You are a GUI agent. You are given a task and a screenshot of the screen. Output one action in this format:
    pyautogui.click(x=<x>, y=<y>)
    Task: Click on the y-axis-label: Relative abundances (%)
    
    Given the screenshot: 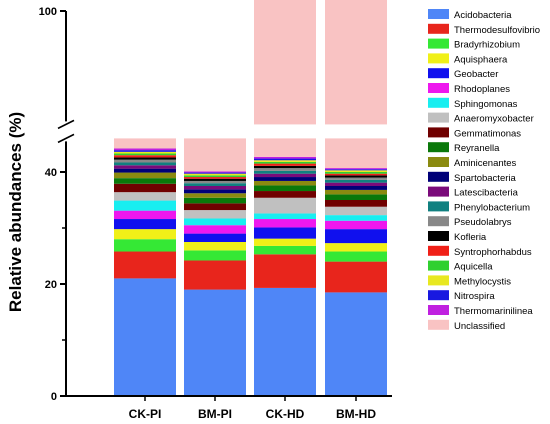 What is the action you would take?
    pyautogui.click(x=15, y=212)
    